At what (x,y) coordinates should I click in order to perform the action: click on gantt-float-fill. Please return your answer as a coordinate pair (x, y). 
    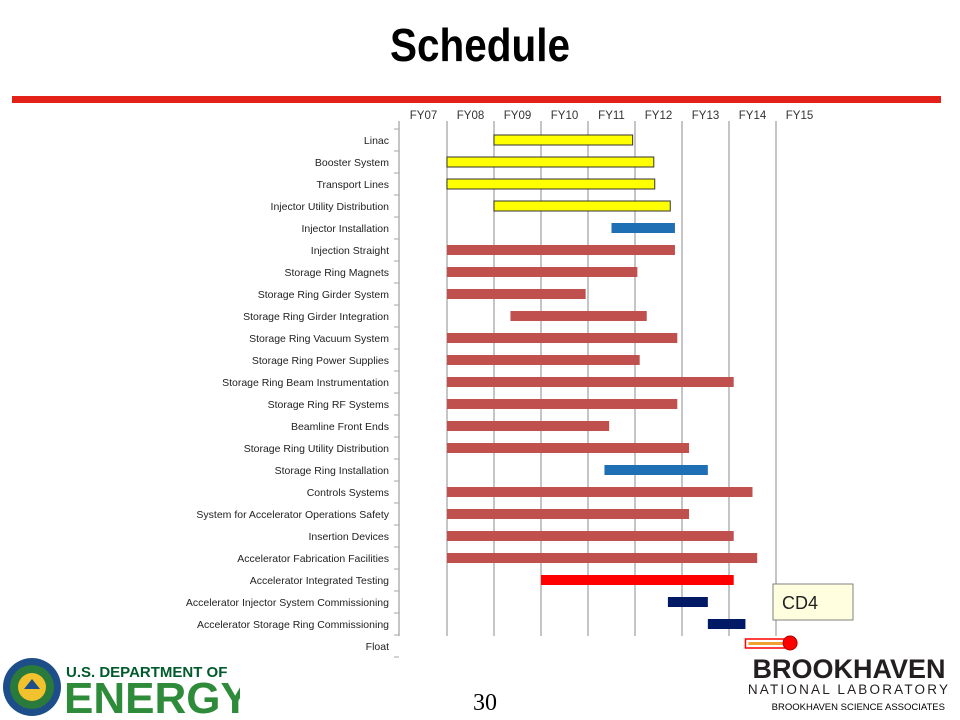
    Looking at the image, I should click on (768, 643).